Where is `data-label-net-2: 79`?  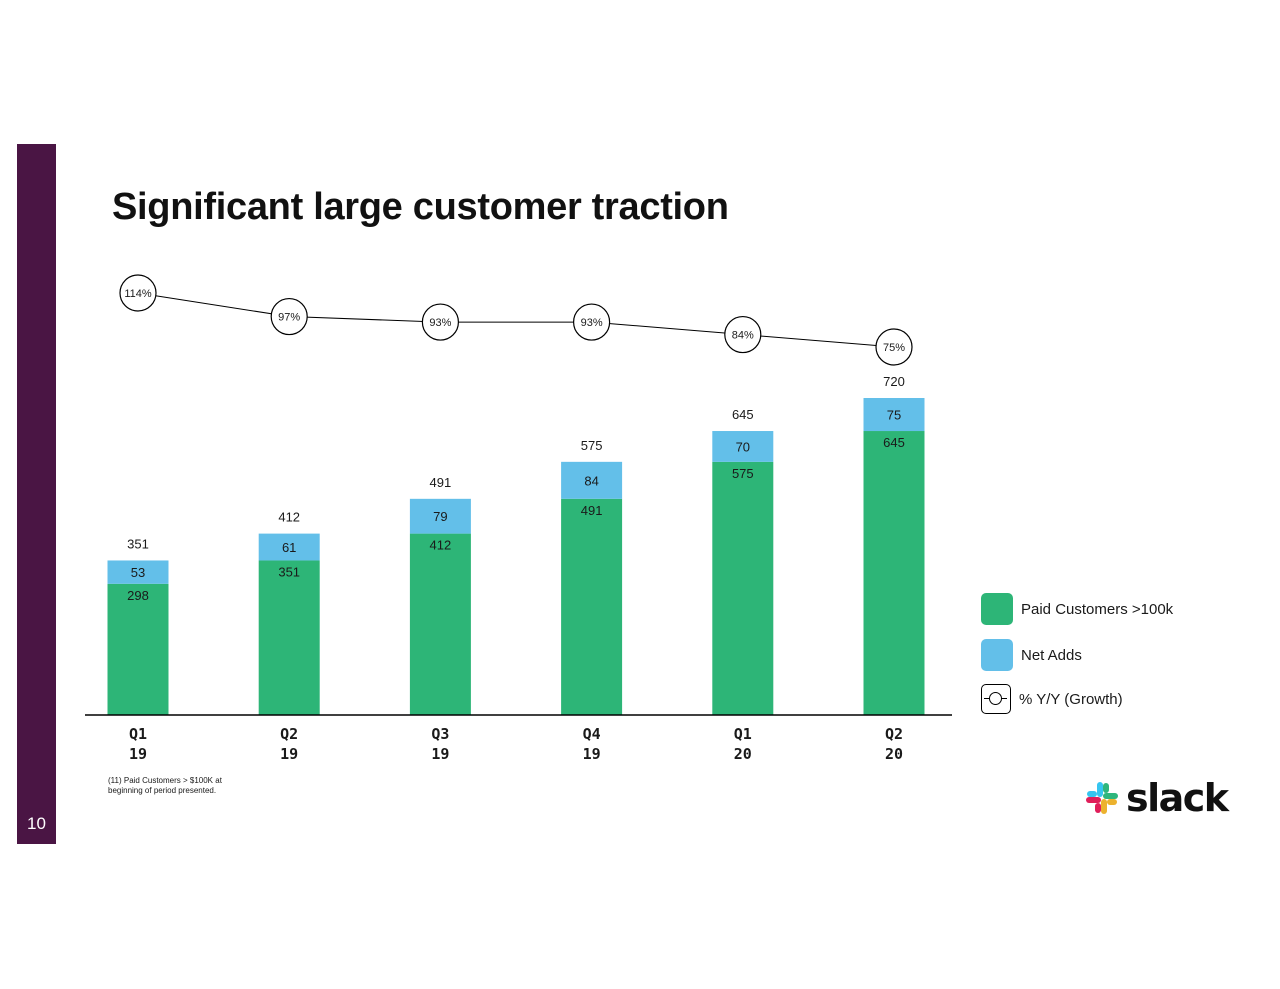 data-label-net-2: 79 is located at coordinates (440, 516).